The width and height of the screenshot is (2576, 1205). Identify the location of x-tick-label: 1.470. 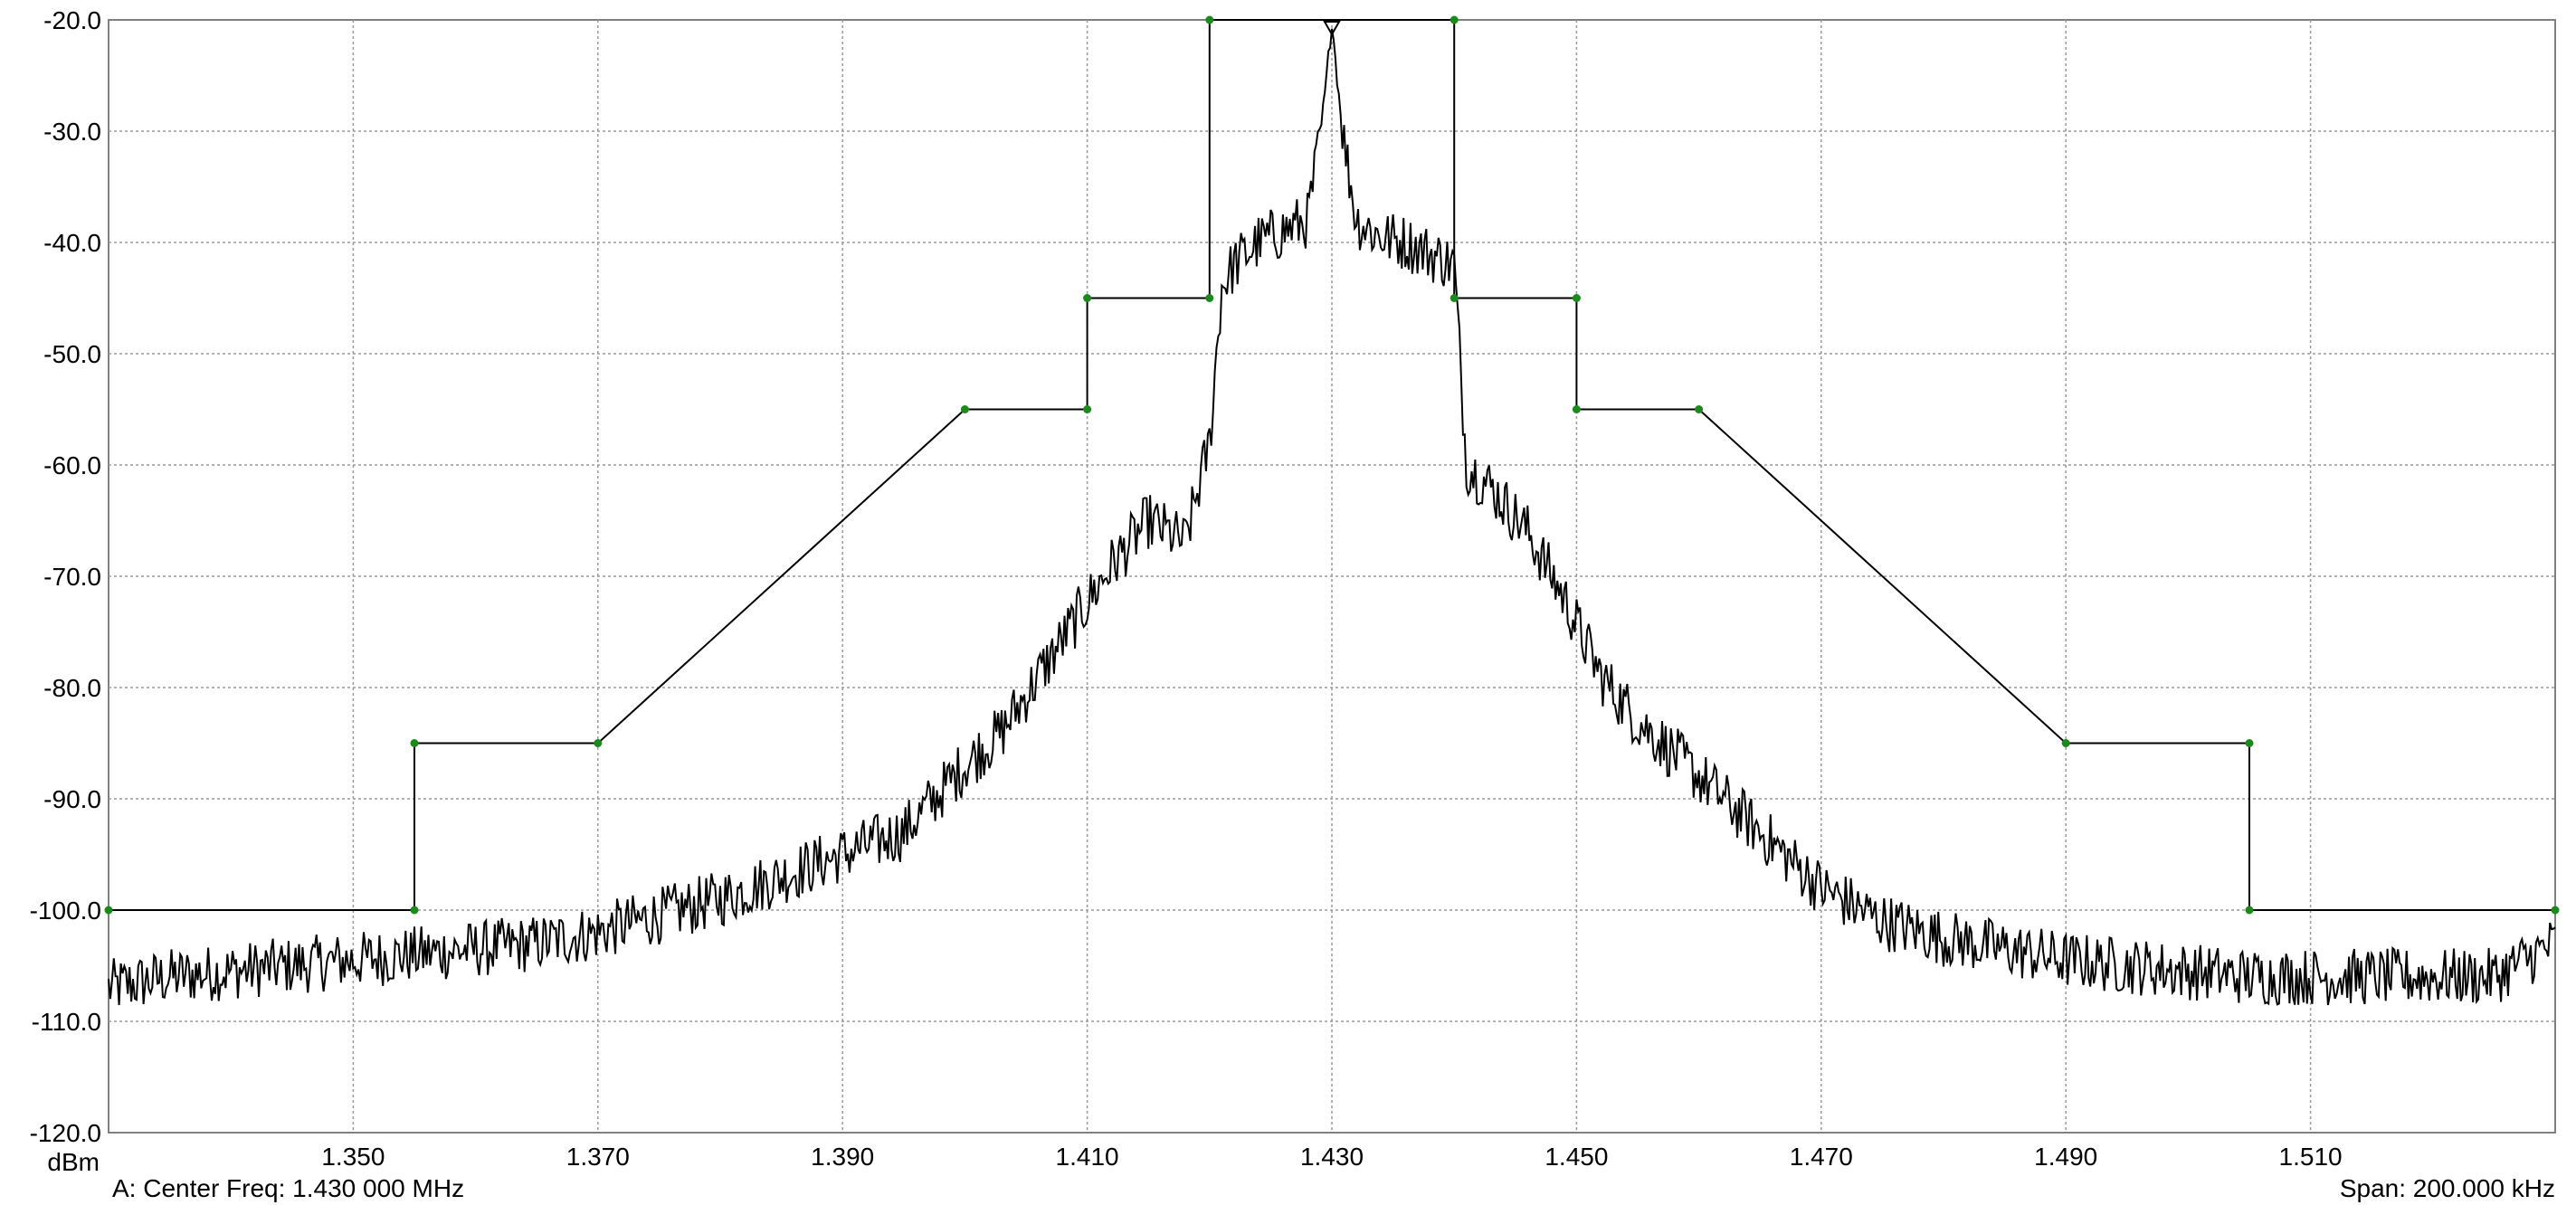
(1821, 1157).